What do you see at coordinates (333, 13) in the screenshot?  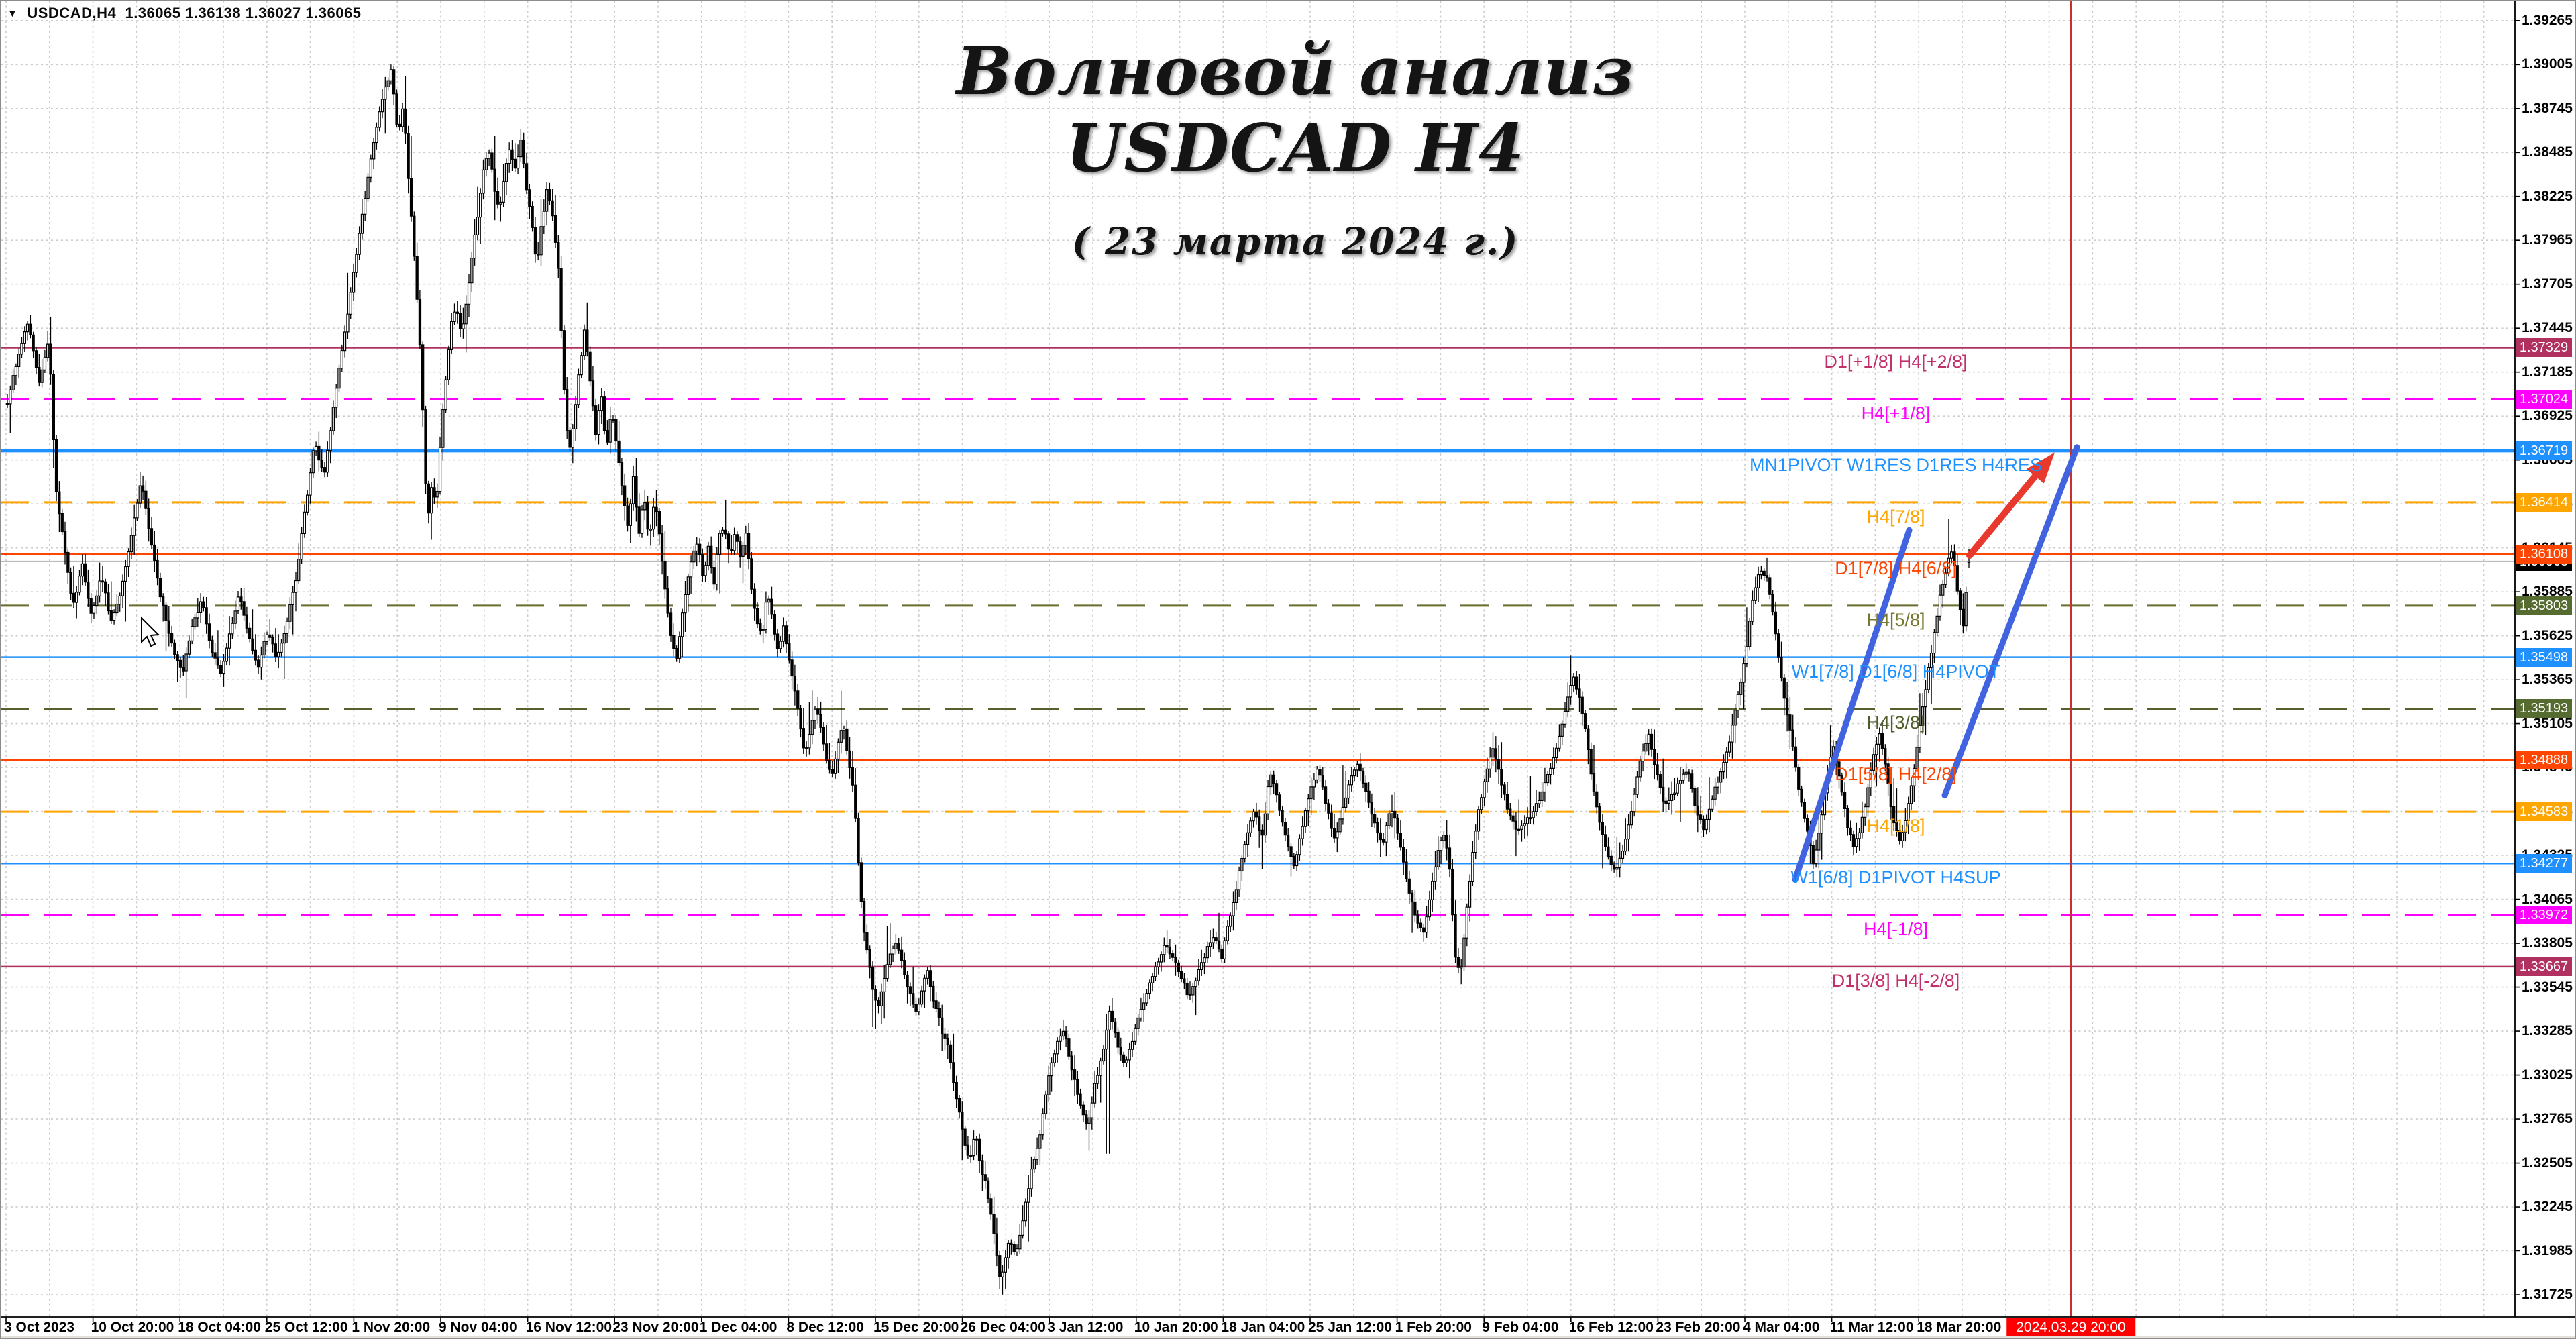 I see `ohlc-close: 1.36065` at bounding box center [333, 13].